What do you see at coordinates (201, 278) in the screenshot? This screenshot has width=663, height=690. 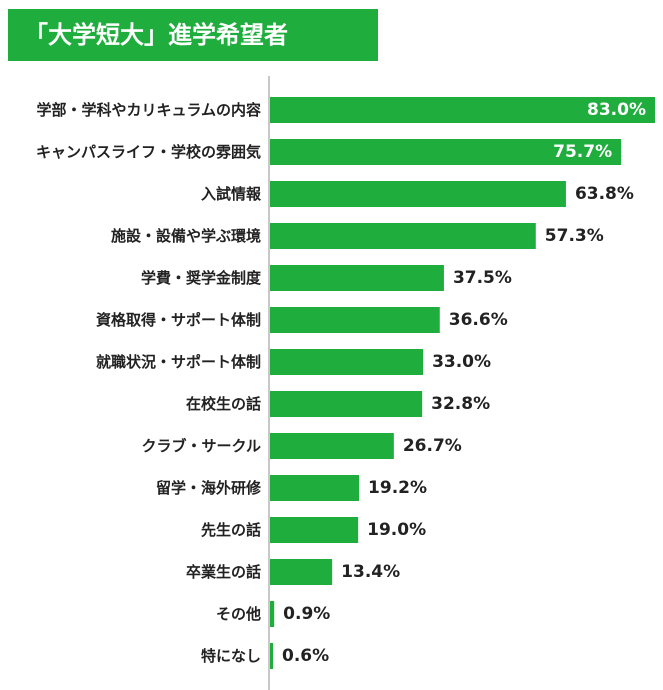 I see `category-label: 学費・奨学金制度` at bounding box center [201, 278].